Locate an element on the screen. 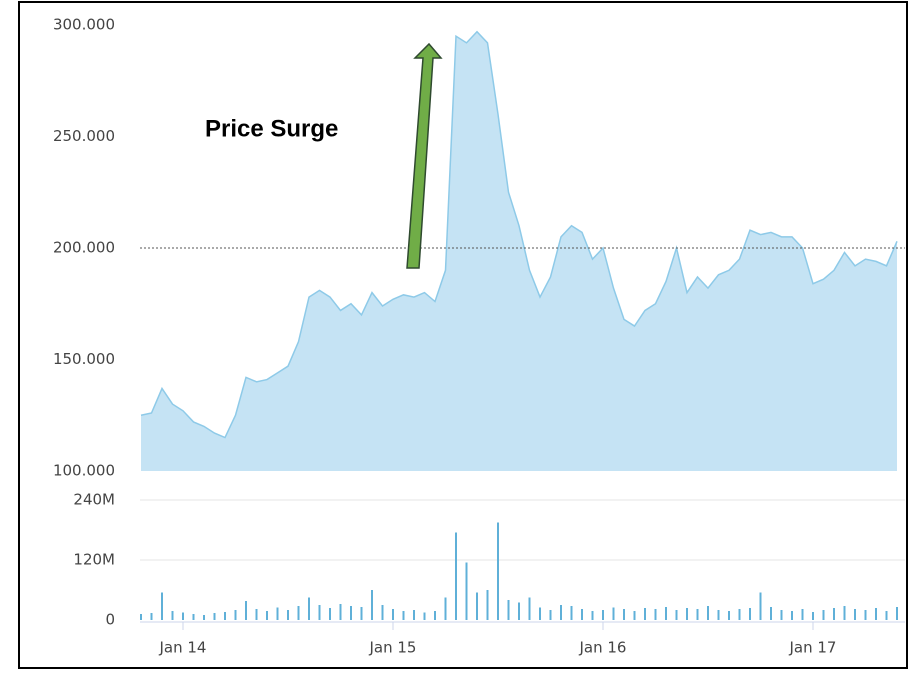  y-tick-label: 250.000 is located at coordinates (84, 136).